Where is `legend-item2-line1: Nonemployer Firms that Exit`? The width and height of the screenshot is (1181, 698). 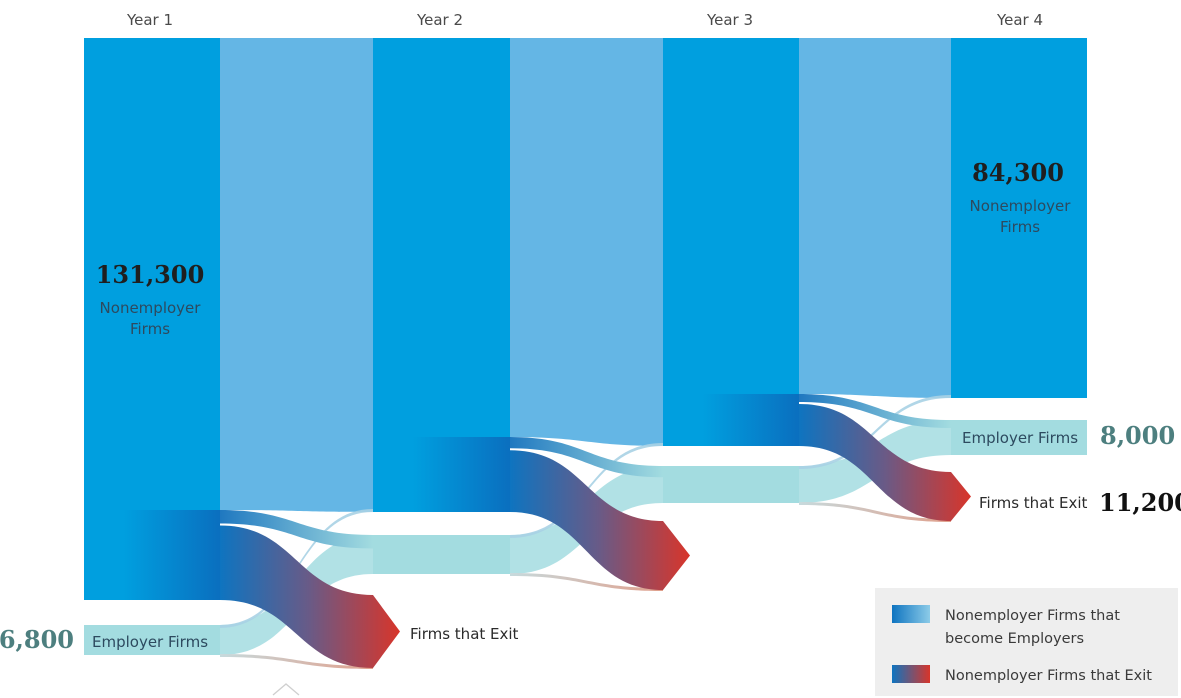 legend-item2-line1: Nonemployer Firms that Exit is located at coordinates (1048, 676).